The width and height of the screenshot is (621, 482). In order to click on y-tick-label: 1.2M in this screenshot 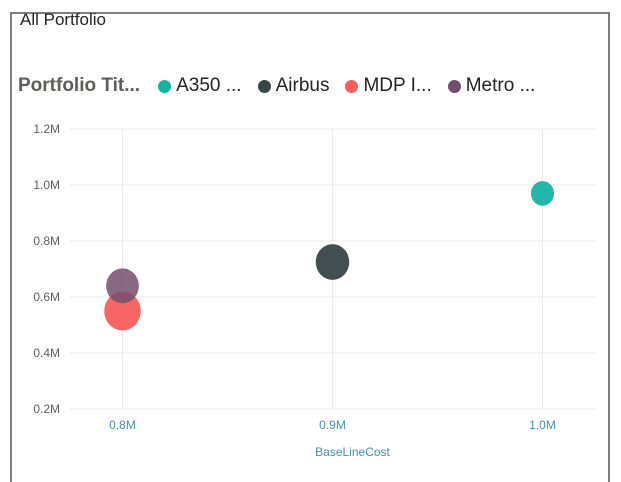, I will do `click(46, 129)`.